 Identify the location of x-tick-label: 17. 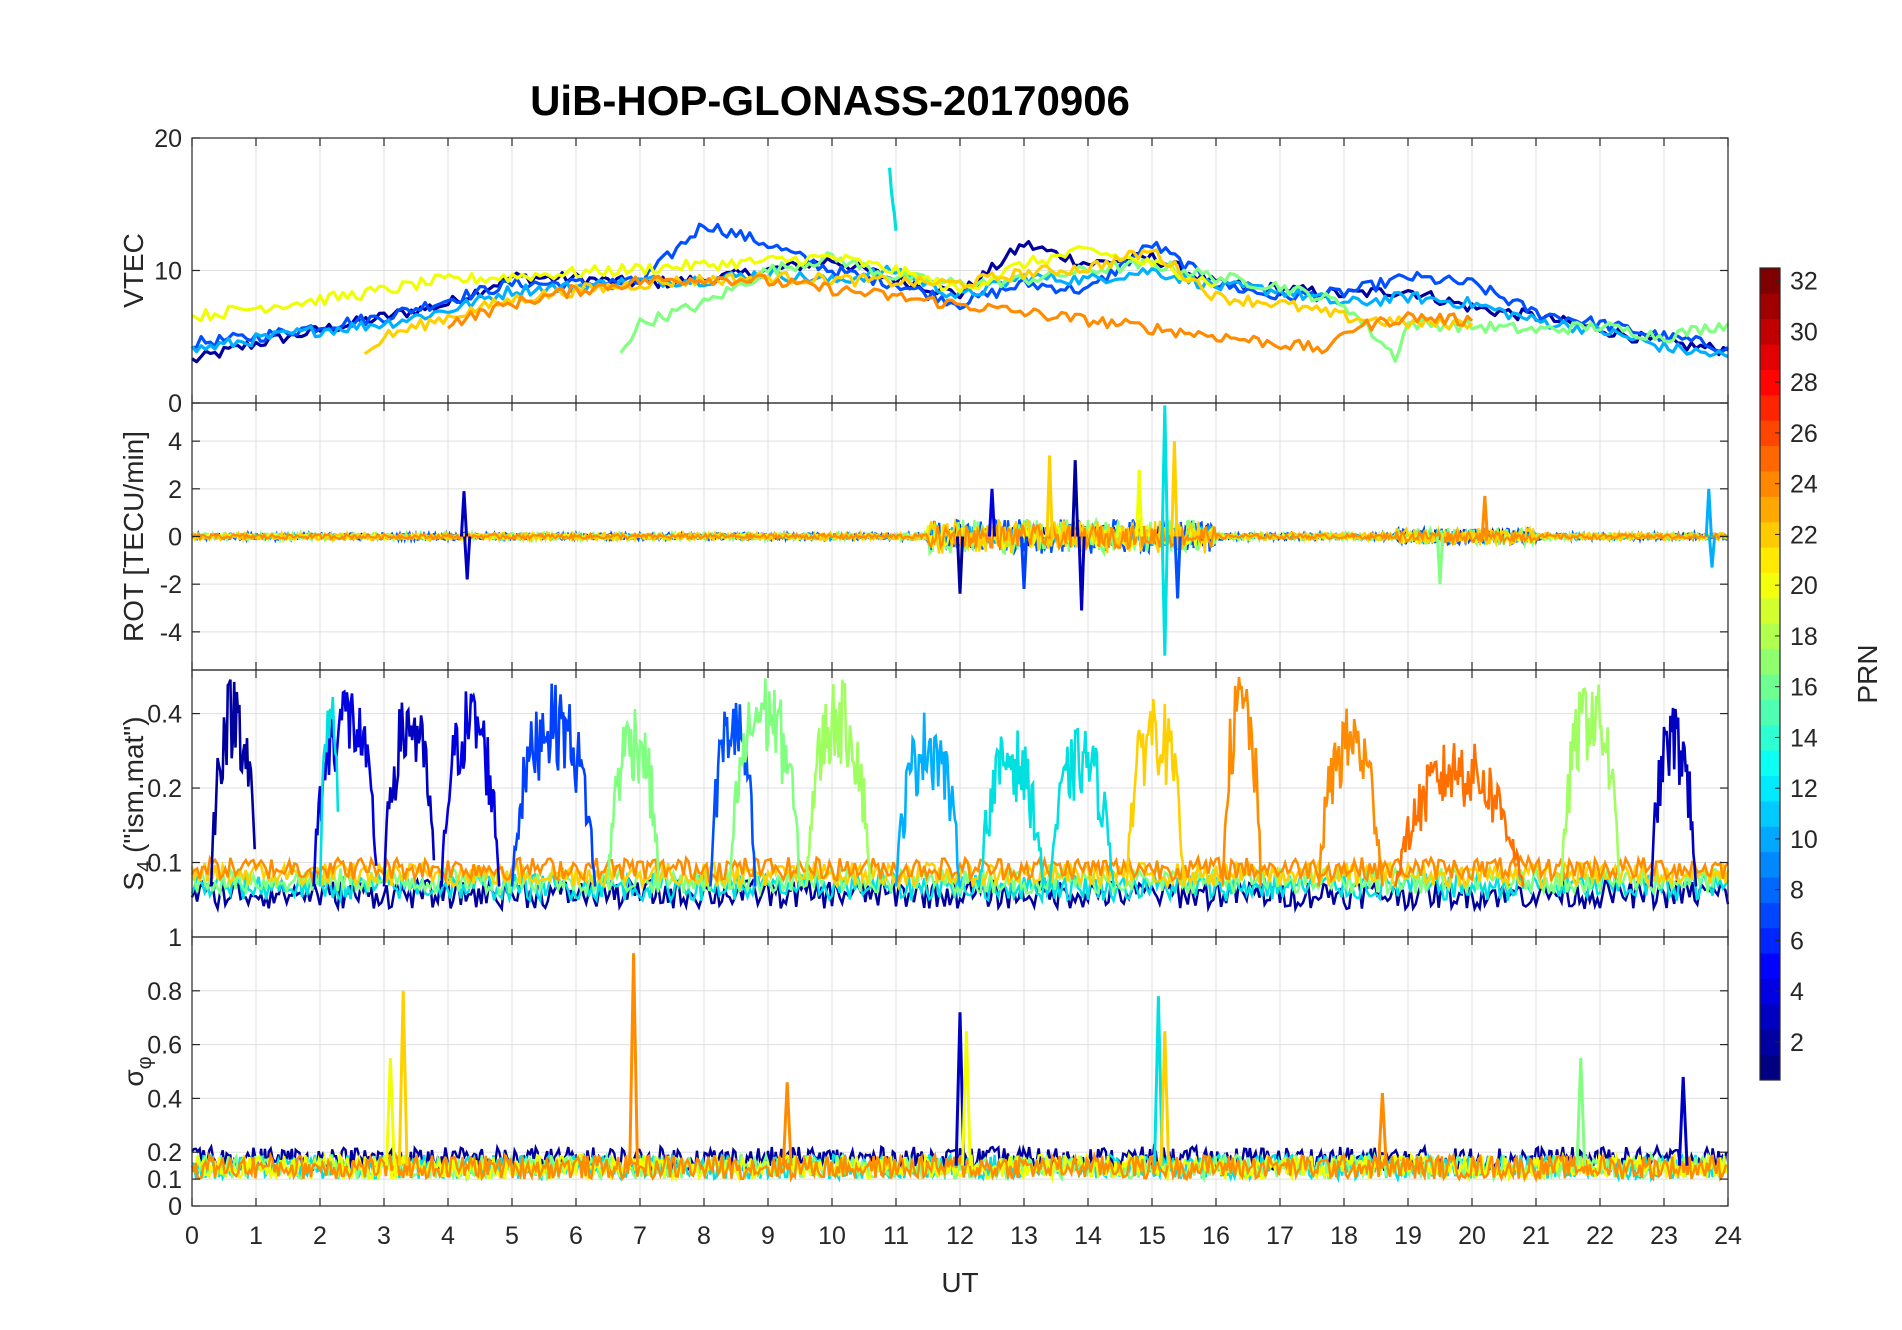
(1280, 1236).